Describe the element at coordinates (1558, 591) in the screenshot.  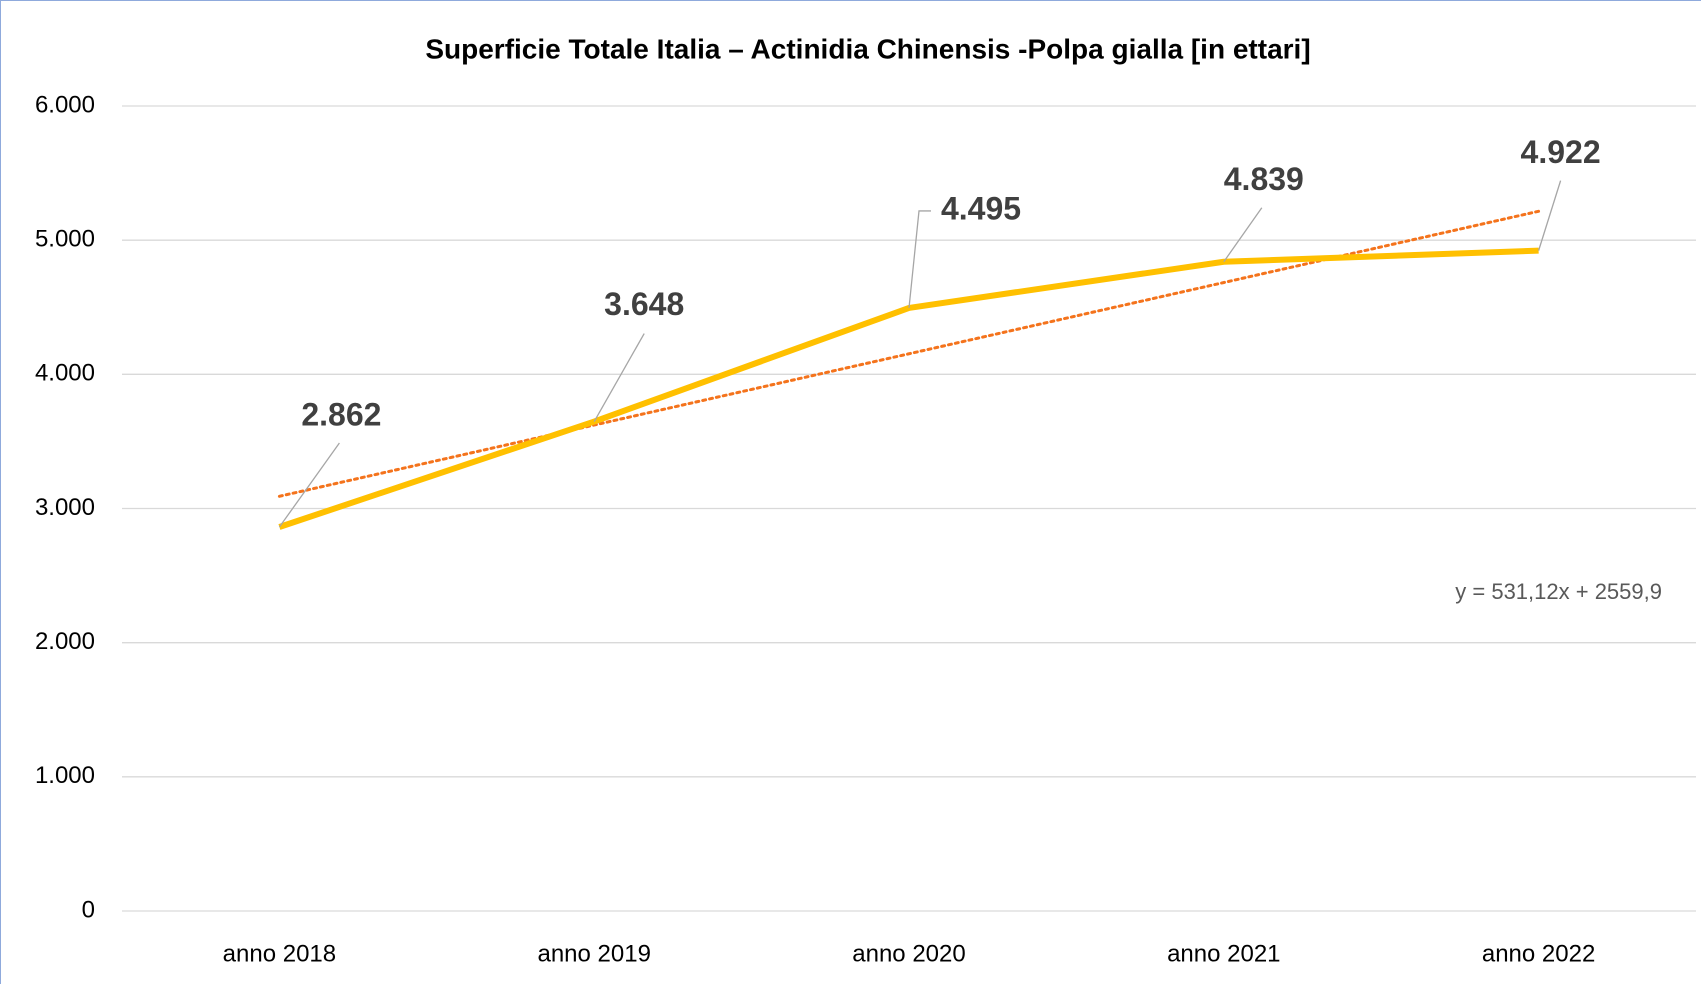
I see `trendline-equation: y = 531,12x + 2559,9` at that location.